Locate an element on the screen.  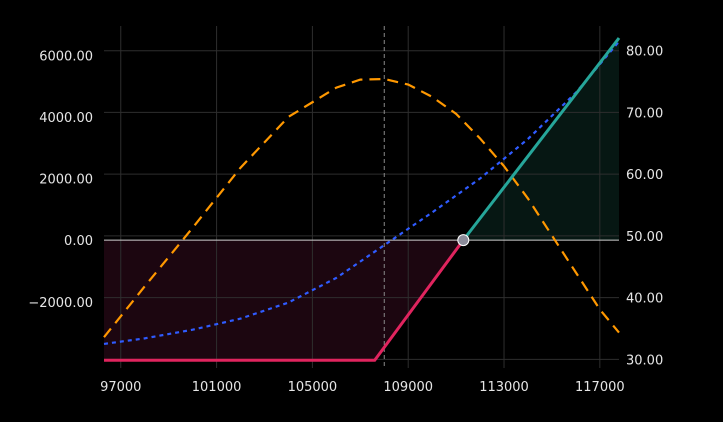
loss-area is located at coordinates (284, 300).